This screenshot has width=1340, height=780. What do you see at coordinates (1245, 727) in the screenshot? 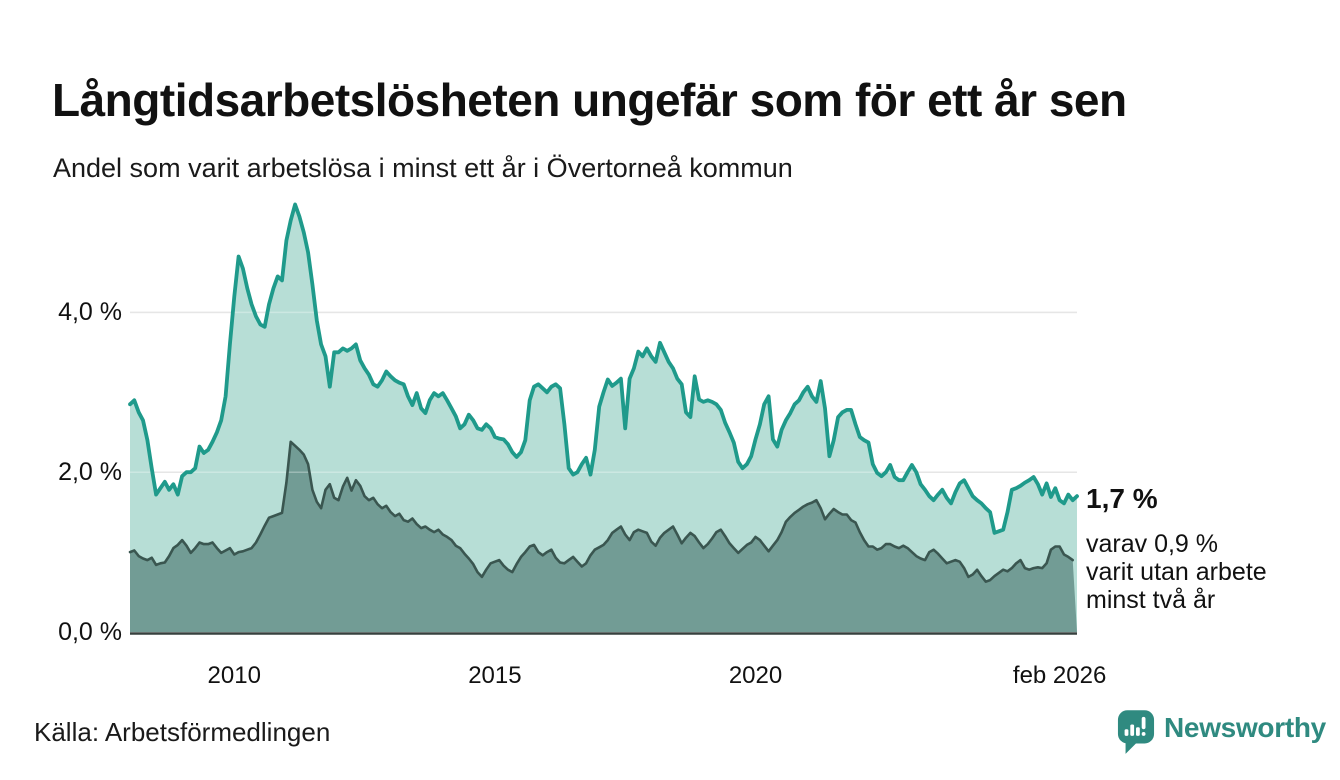
I see `brand-name: Newsworthy` at bounding box center [1245, 727].